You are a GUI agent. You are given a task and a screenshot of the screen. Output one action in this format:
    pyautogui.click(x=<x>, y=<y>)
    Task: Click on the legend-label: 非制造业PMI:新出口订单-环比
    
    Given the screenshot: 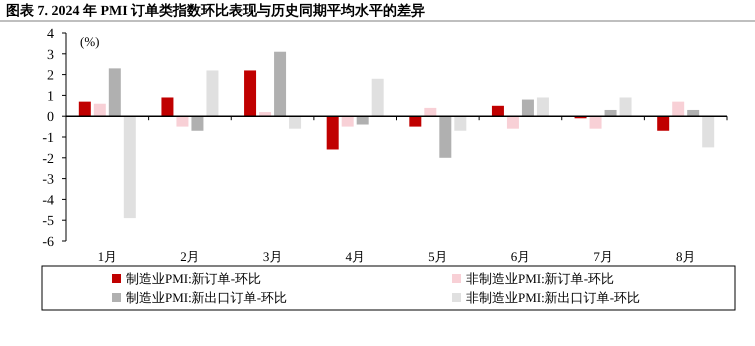 What is the action you would take?
    pyautogui.click(x=553, y=297)
    